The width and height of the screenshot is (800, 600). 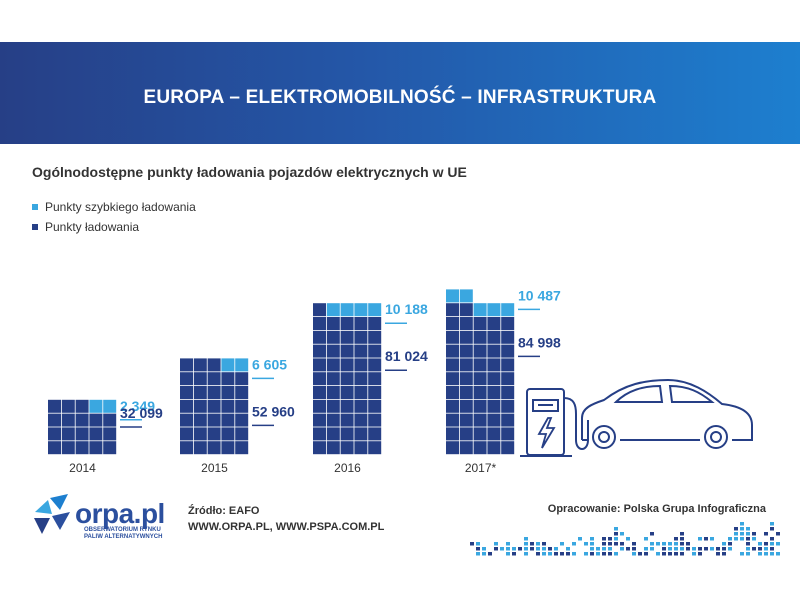 I want to click on legend-label-regular: Punkty ładowania, so click(x=92, y=227).